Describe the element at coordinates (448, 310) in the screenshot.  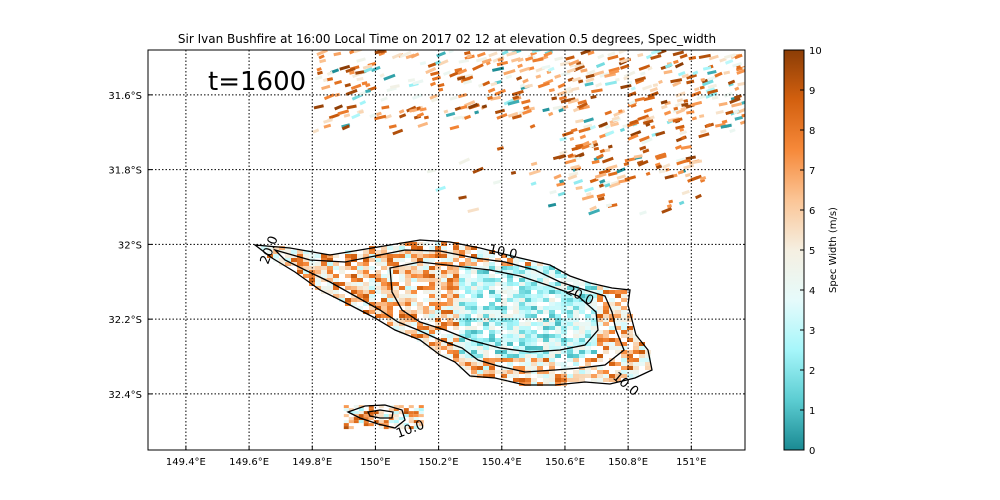
I see `contour-line-inner` at that location.